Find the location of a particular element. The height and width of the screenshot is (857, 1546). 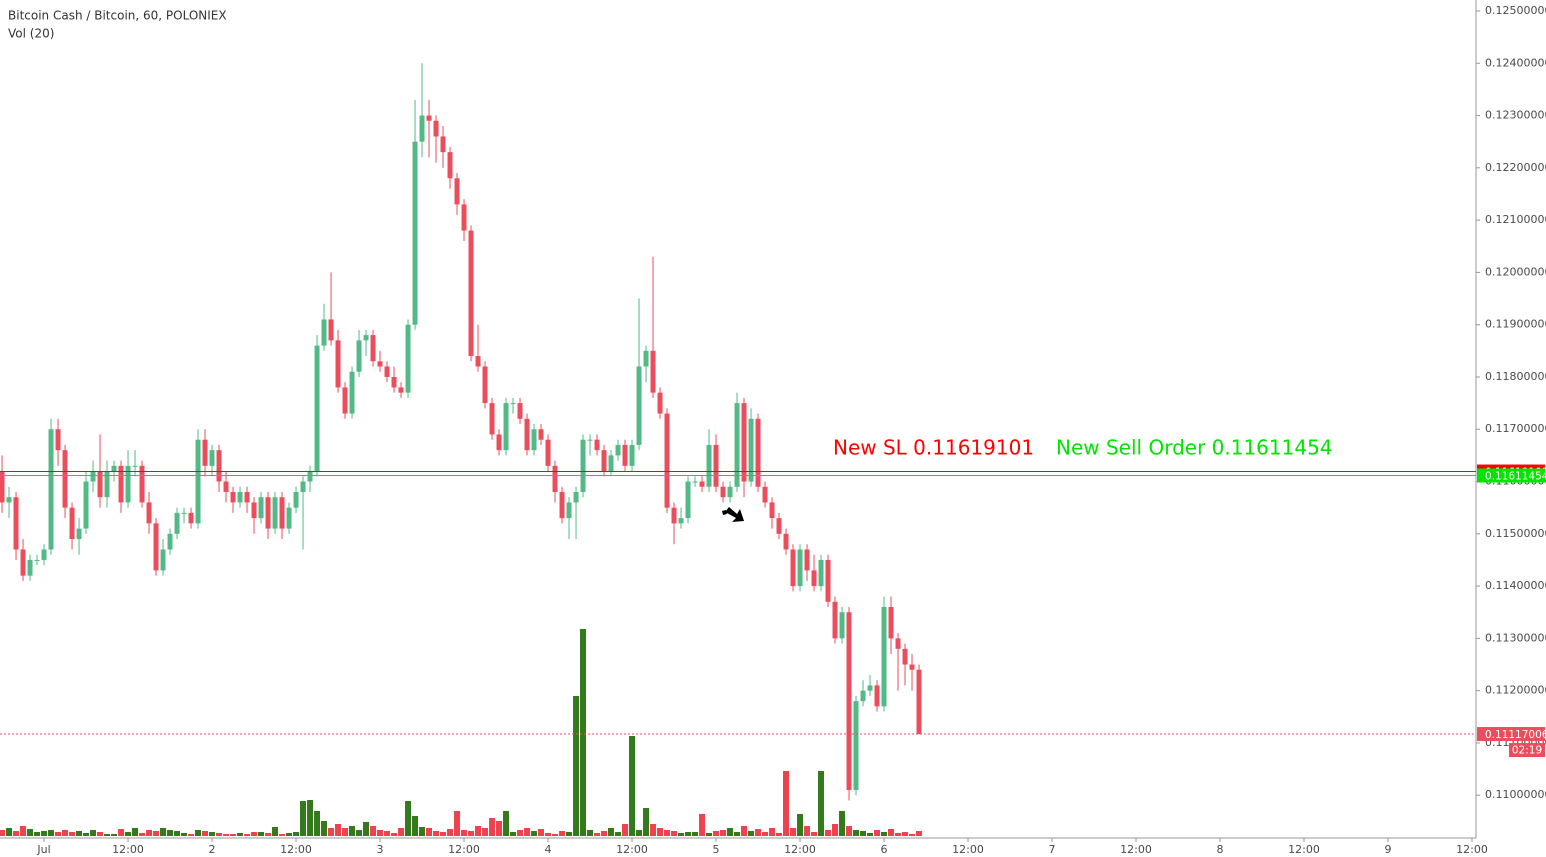

x-tick-label: 3 is located at coordinates (380, 849).